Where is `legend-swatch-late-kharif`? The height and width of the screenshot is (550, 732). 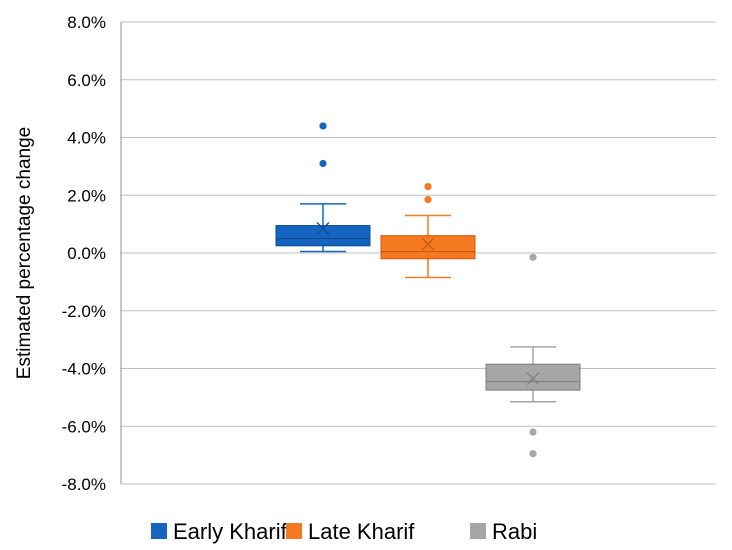 legend-swatch-late-kharif is located at coordinates (294, 531).